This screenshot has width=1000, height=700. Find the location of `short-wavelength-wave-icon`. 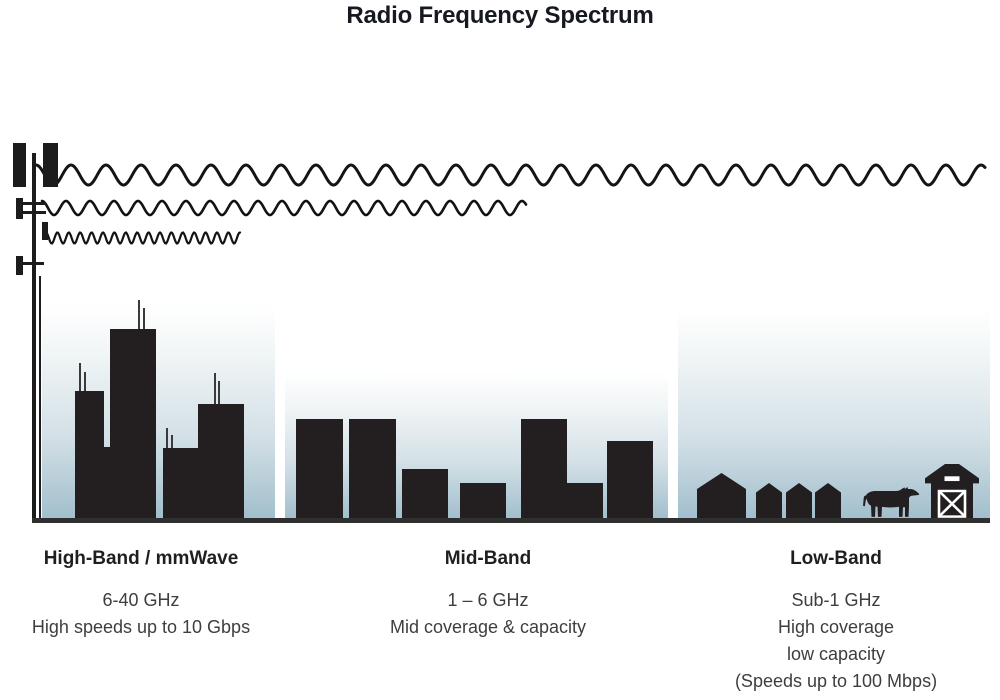

short-wavelength-wave-icon is located at coordinates (143, 238).